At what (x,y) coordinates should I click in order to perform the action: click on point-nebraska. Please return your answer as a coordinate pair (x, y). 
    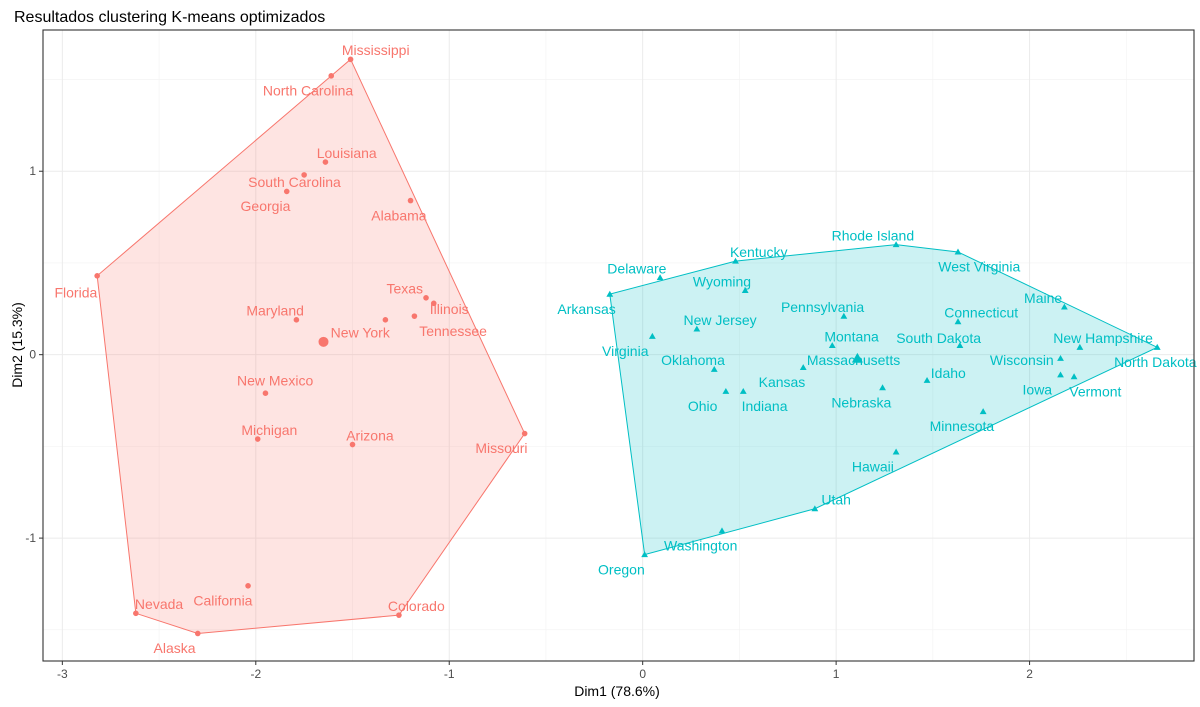
    Looking at the image, I should click on (882, 387).